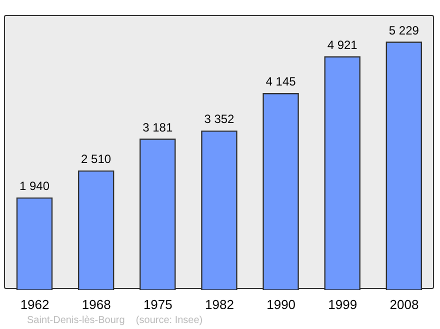  I want to click on data-label: 4 921, so click(342, 45).